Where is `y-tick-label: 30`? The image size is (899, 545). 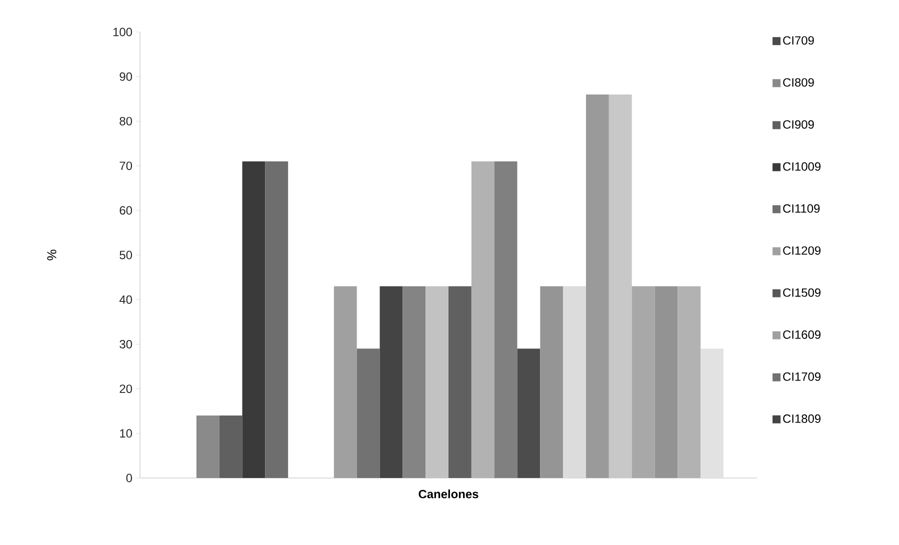
y-tick-label: 30 is located at coordinates (126, 344).